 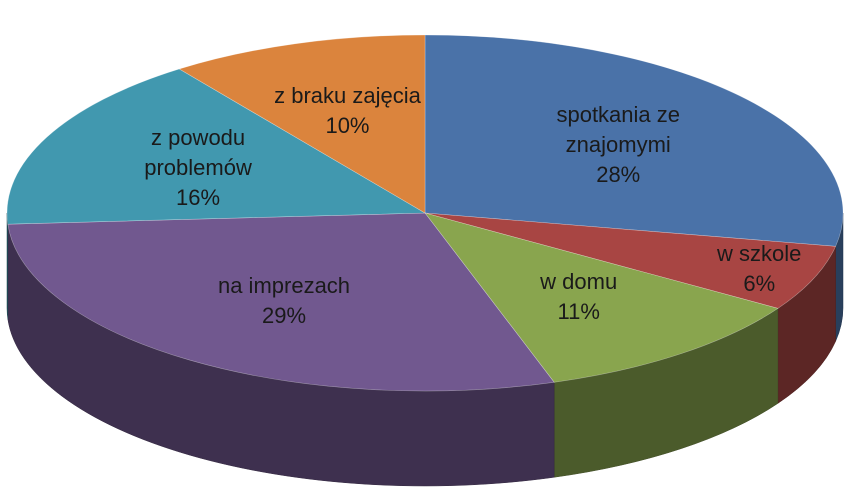 What do you see at coordinates (347, 111) in the screenshot?
I see `slice-label: z braku zajęcia 10%` at bounding box center [347, 111].